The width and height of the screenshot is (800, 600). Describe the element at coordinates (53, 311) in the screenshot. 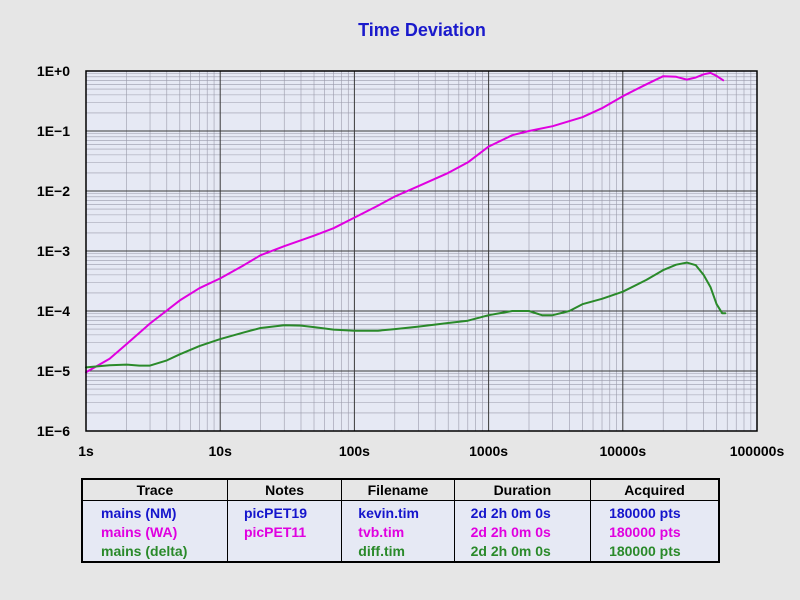

I see `y-tick-label: 1E−4` at that location.